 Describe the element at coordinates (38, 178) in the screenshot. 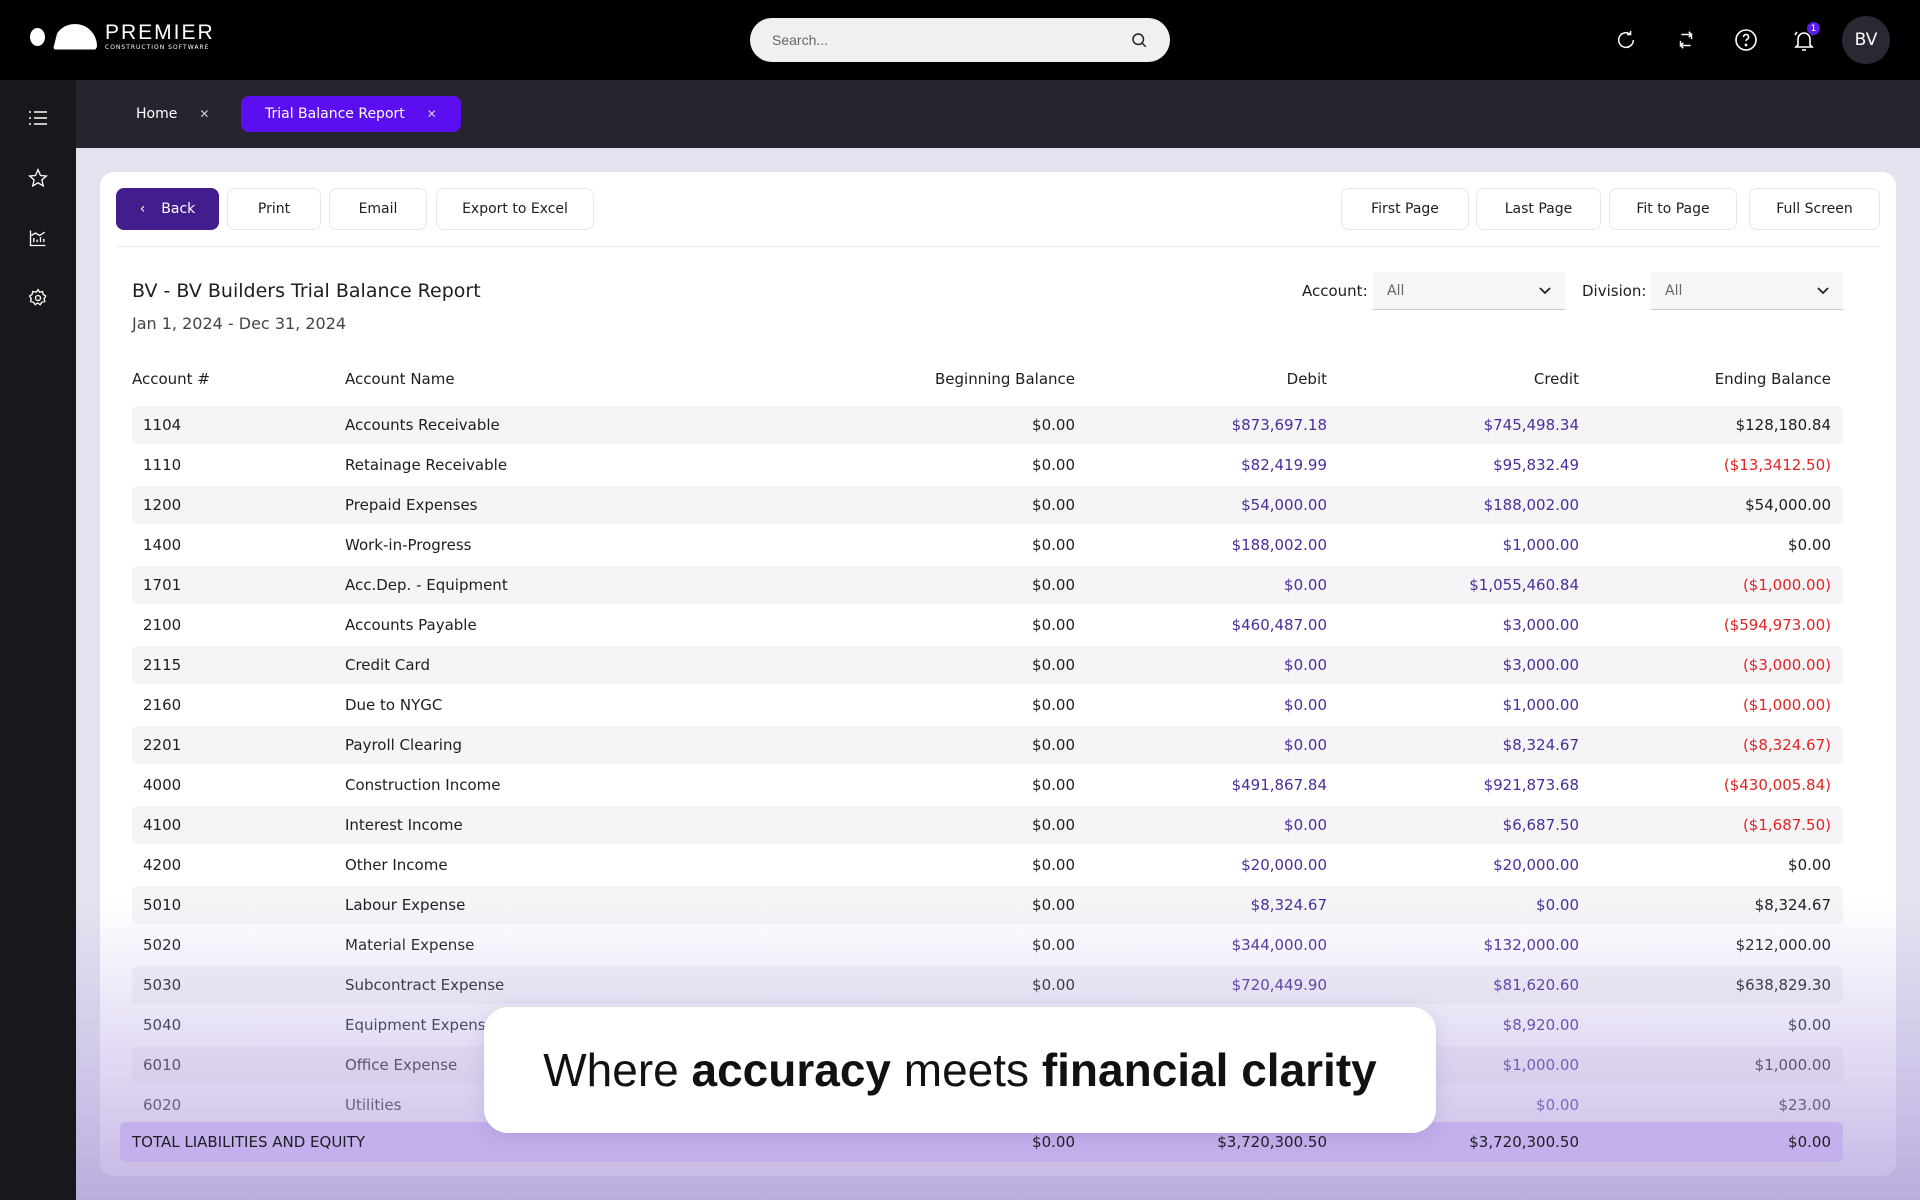

I see `favorites-star-icon` at that location.